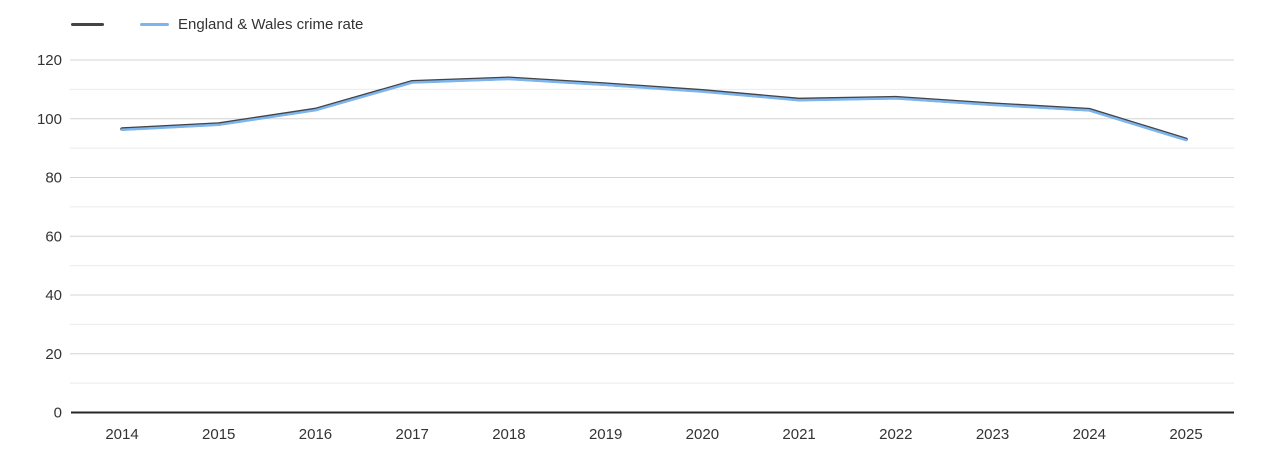 This screenshot has width=1270, height=450. I want to click on x-axis-label: 2021, so click(798, 434).